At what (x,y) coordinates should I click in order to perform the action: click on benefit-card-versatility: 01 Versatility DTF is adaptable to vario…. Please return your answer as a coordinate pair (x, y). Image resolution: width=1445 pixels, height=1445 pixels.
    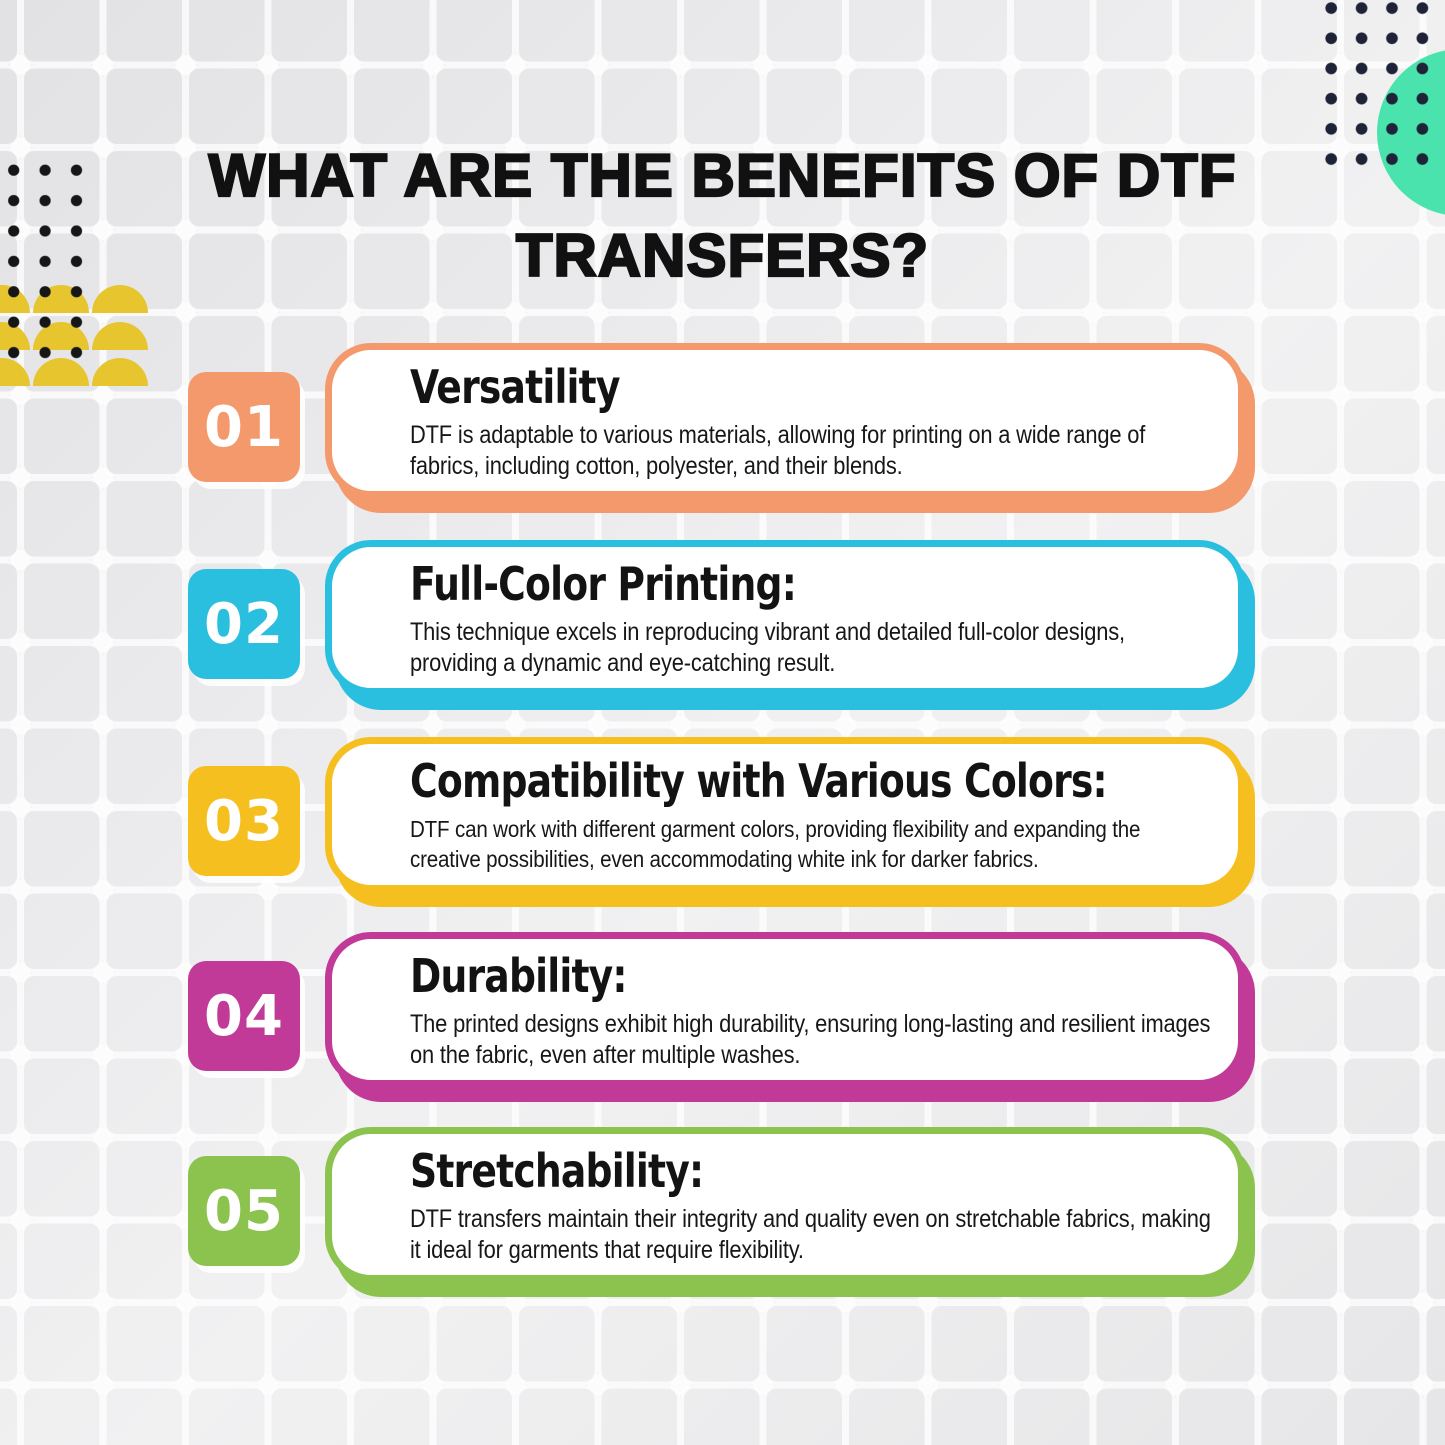
    Looking at the image, I should click on (725, 429).